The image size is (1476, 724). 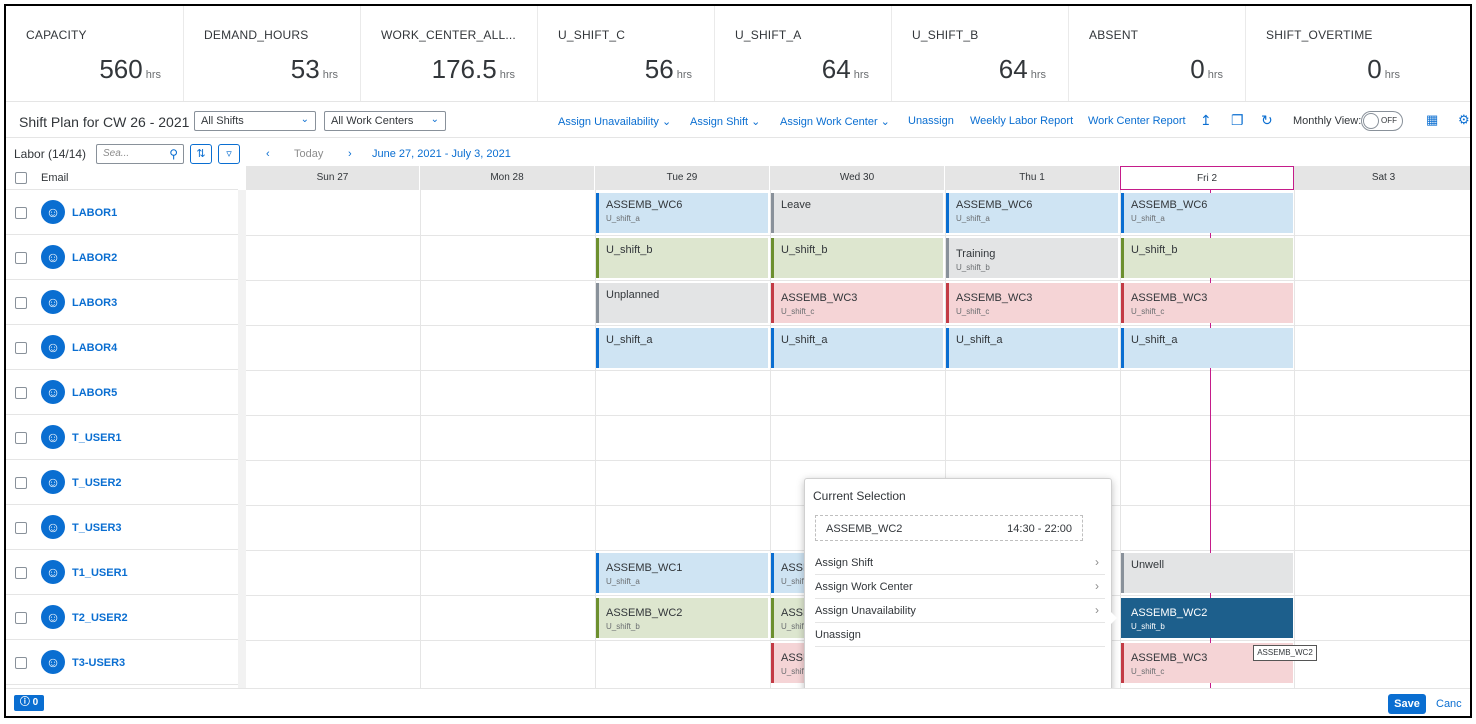 What do you see at coordinates (97, 528) in the screenshot?
I see `labor-name-link: T_USER3` at bounding box center [97, 528].